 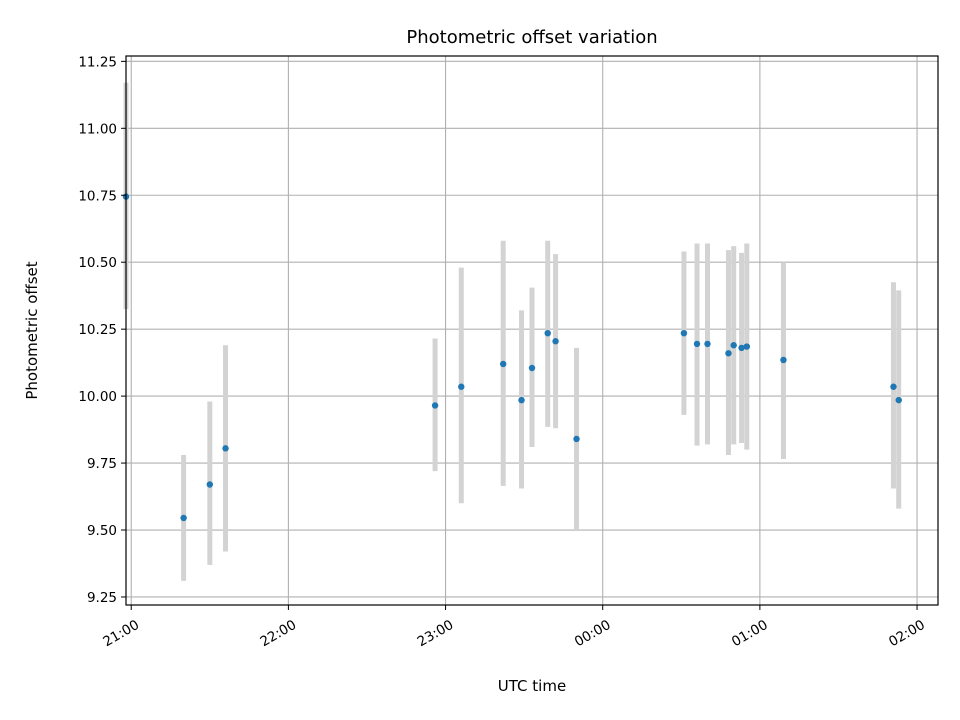 I want to click on y-tick-label: 11.00, so click(x=97, y=129).